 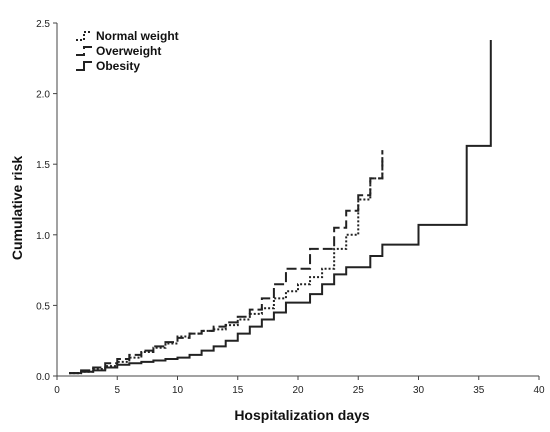 I want to click on y-tick-label: 1.5, so click(x=43, y=165).